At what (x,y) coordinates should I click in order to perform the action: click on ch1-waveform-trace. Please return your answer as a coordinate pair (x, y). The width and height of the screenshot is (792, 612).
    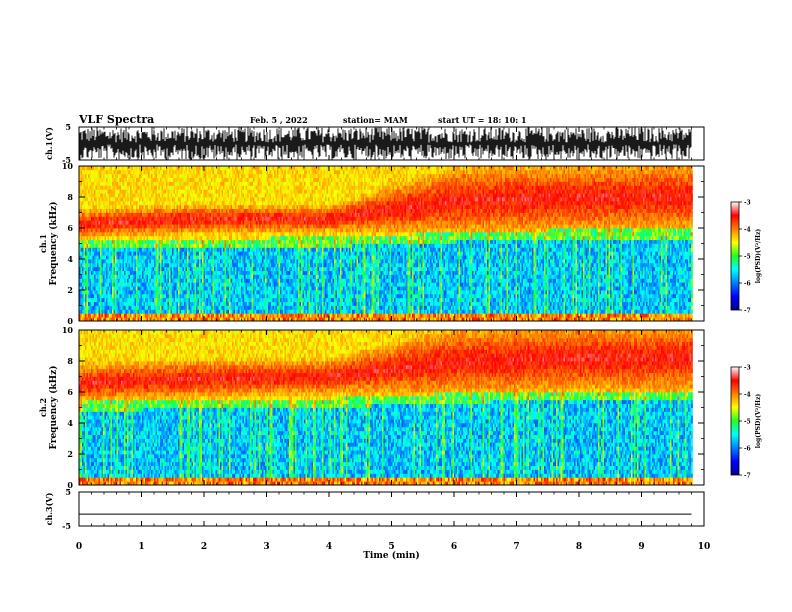
    Looking at the image, I should click on (385, 143).